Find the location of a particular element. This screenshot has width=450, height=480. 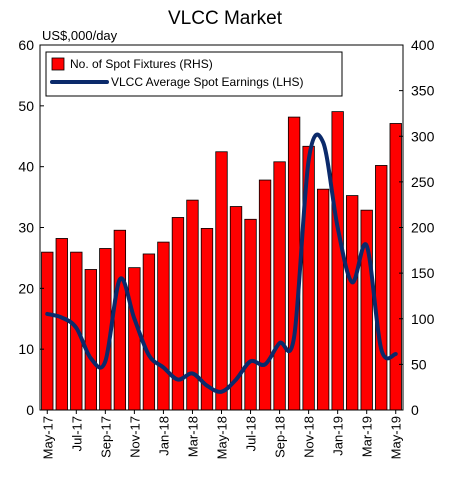

right-tick-label-50: 50 is located at coordinates (419, 364).